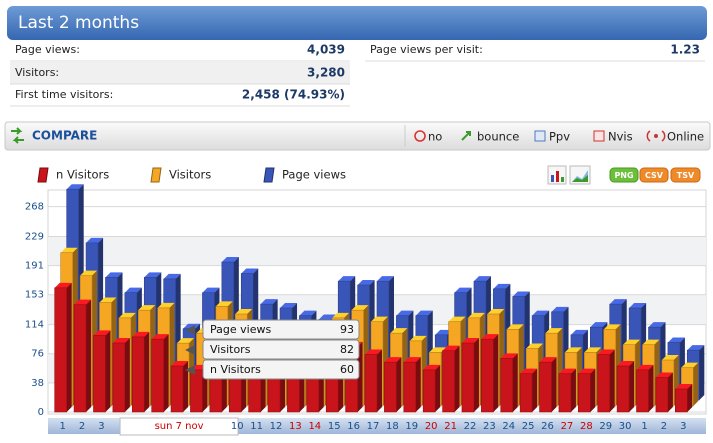 The image size is (713, 443). What do you see at coordinates (498, 137) in the screenshot?
I see `option: bounce` at bounding box center [498, 137].